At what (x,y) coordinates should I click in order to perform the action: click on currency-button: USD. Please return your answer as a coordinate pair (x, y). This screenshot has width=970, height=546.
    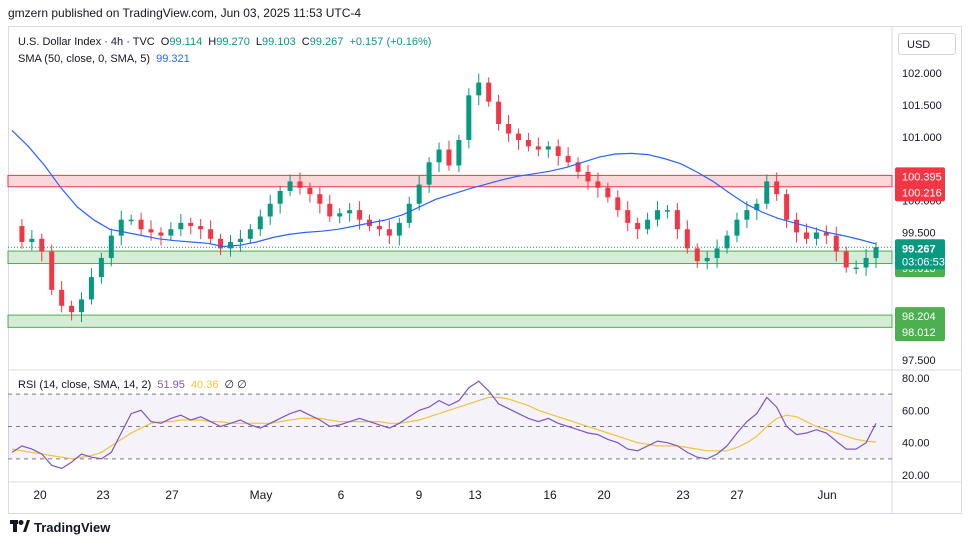
    Looking at the image, I should click on (927, 44).